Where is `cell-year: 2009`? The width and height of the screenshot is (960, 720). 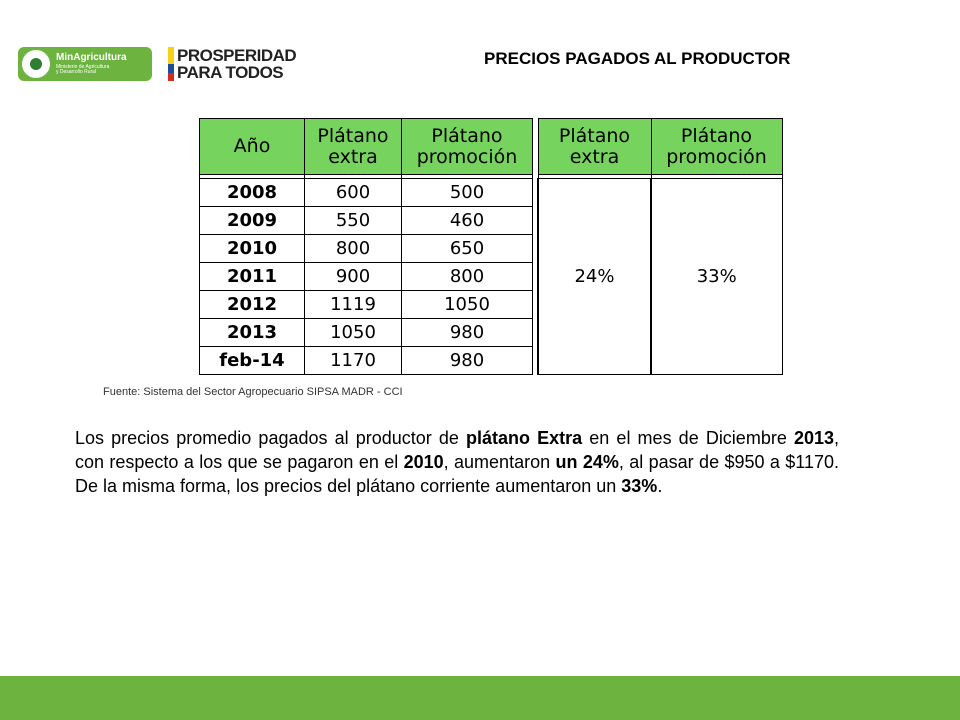 cell-year: 2009 is located at coordinates (252, 220).